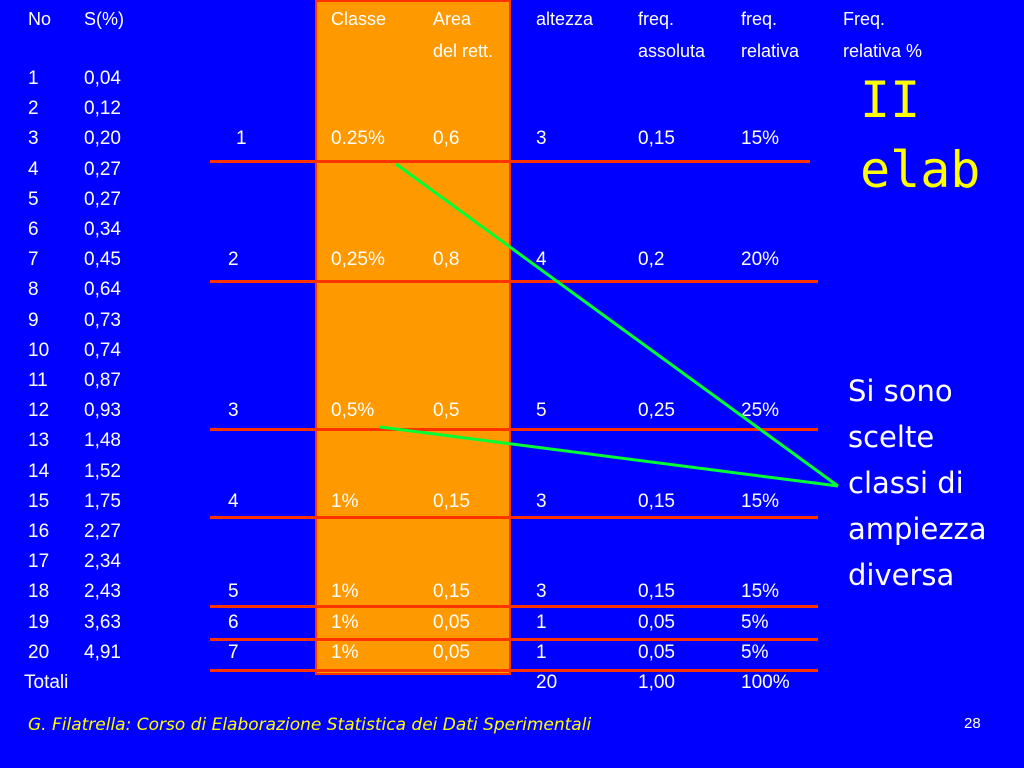  Describe the element at coordinates (463, 51) in the screenshot. I see `header-area-line2: del rett.` at that location.